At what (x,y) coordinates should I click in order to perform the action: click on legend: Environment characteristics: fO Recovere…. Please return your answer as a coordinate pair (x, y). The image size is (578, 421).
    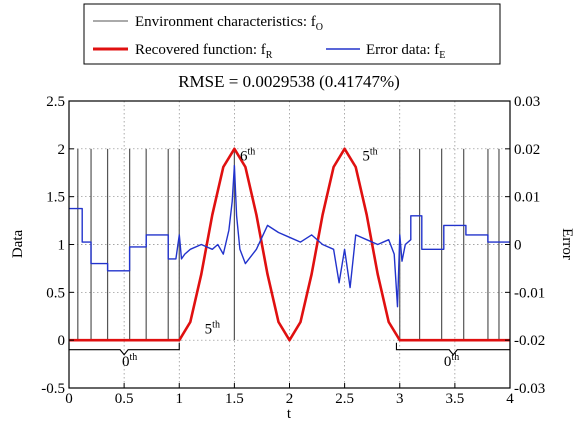
    Looking at the image, I should click on (292, 34).